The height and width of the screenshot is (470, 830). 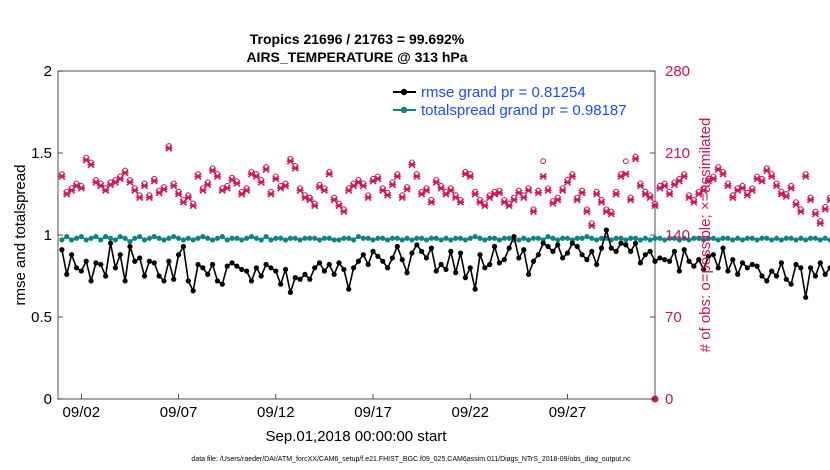 What do you see at coordinates (41, 317) in the screenshot?
I see `left-tick-label: 0.5` at bounding box center [41, 317].